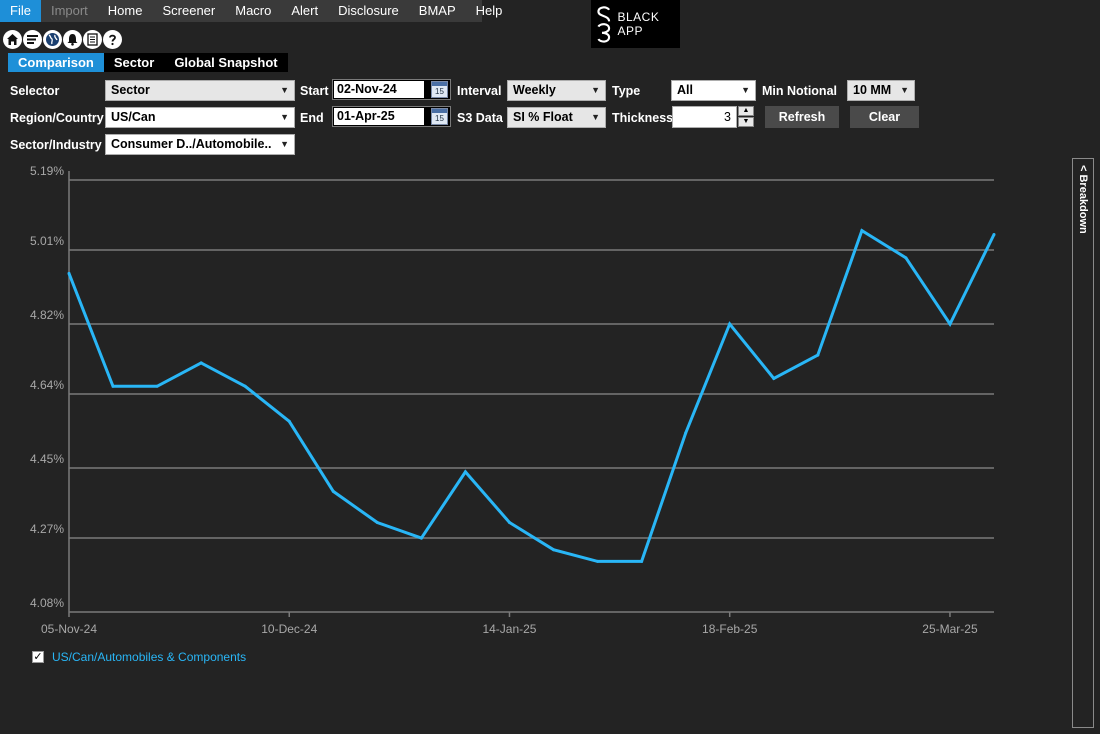  What do you see at coordinates (20, 11) in the screenshot?
I see `menu-file: File` at bounding box center [20, 11].